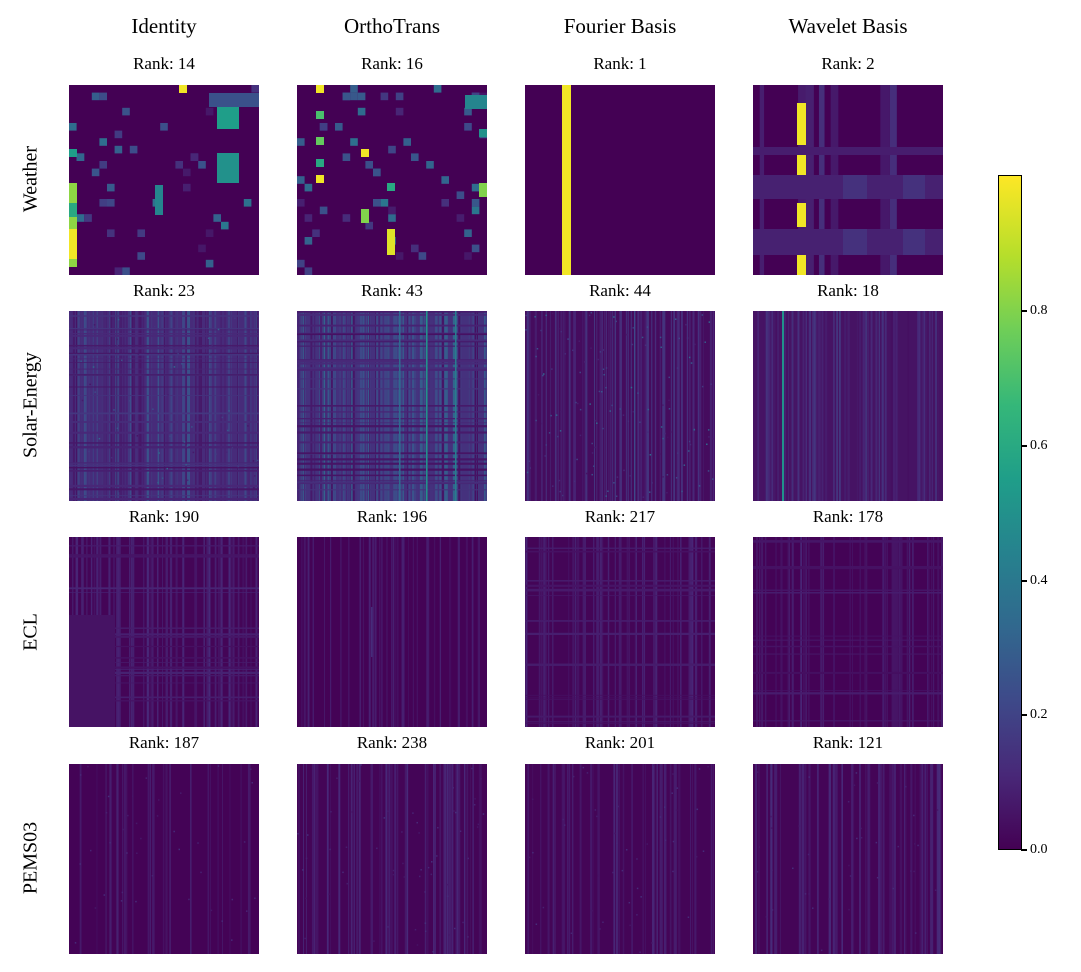 Image resolution: width=1081 pixels, height=972 pixels. I want to click on rank-label: Rank: 217, so click(620, 516).